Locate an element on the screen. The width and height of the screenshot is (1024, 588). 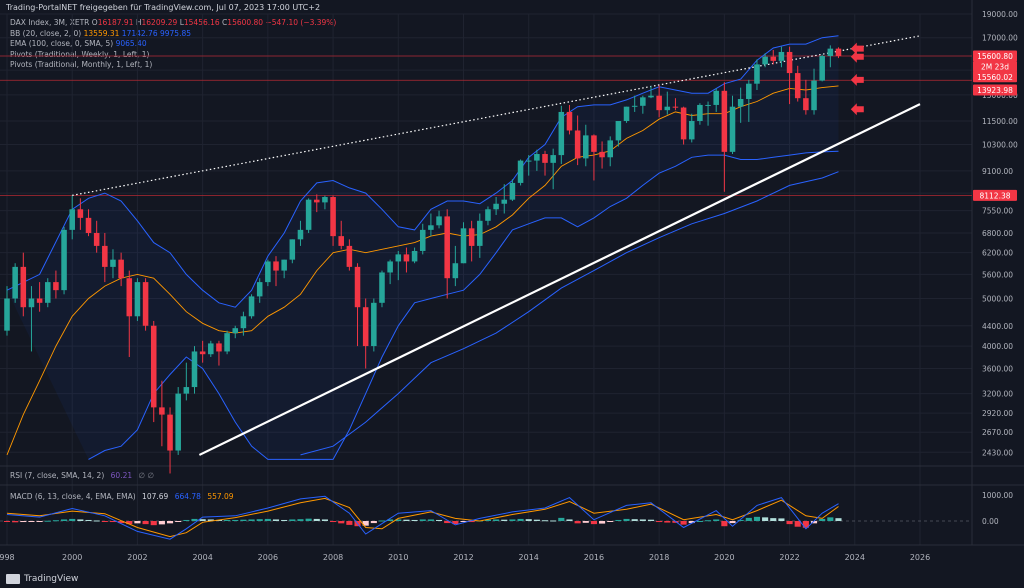
y-tick-label: 9100.00 is located at coordinates (997, 171).